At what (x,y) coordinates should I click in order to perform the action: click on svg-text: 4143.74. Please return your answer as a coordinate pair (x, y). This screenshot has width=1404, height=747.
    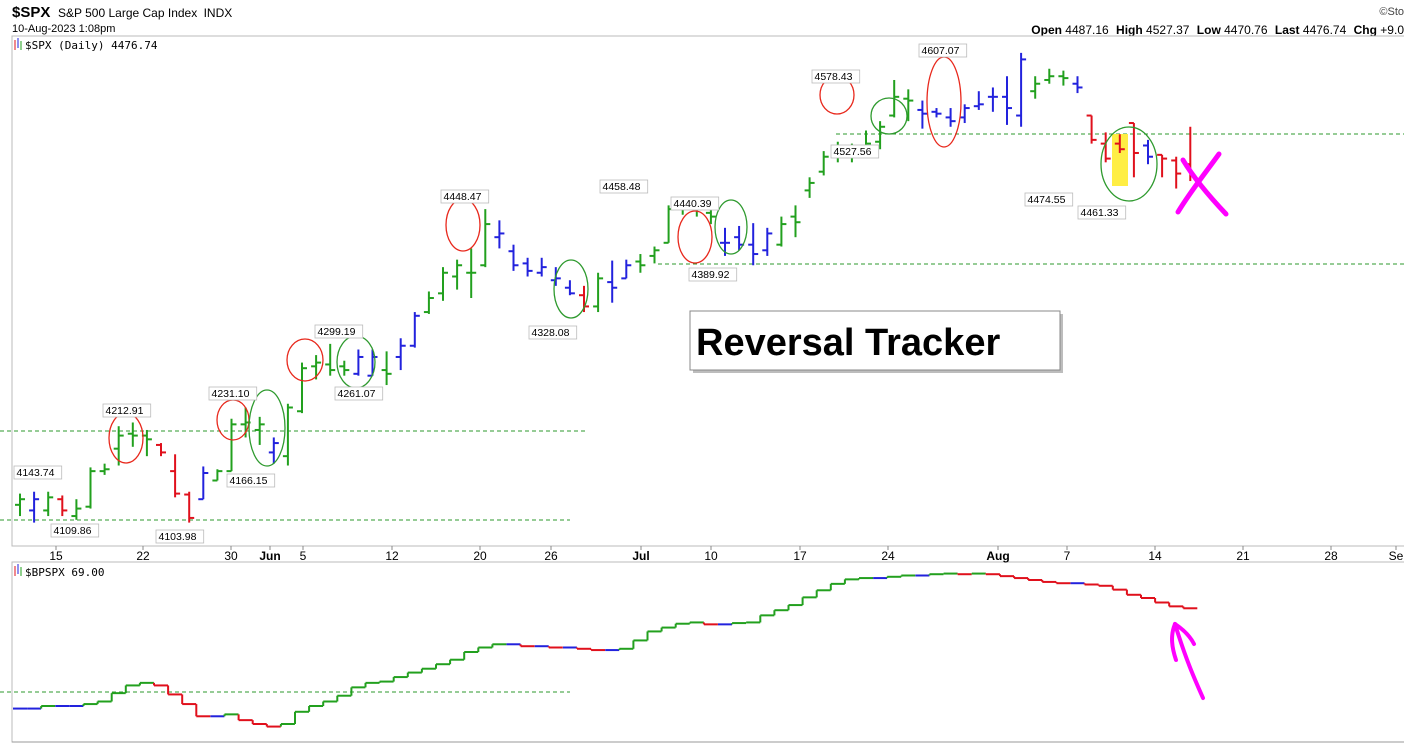
    Looking at the image, I should click on (36, 473).